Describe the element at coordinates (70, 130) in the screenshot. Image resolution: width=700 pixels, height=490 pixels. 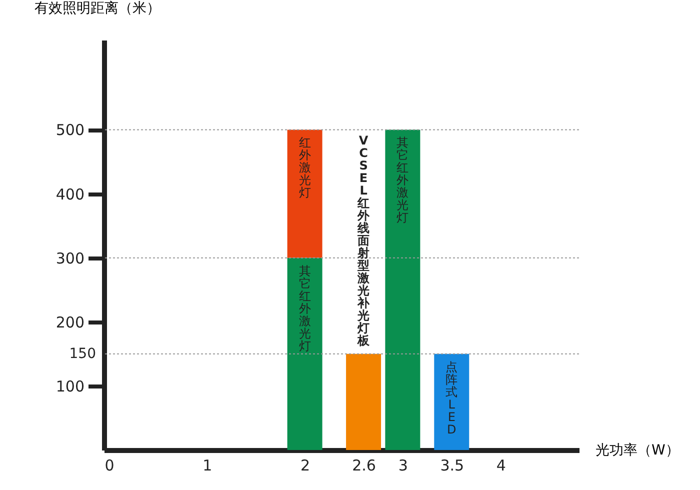
I see `y-tick-label: 500` at that location.